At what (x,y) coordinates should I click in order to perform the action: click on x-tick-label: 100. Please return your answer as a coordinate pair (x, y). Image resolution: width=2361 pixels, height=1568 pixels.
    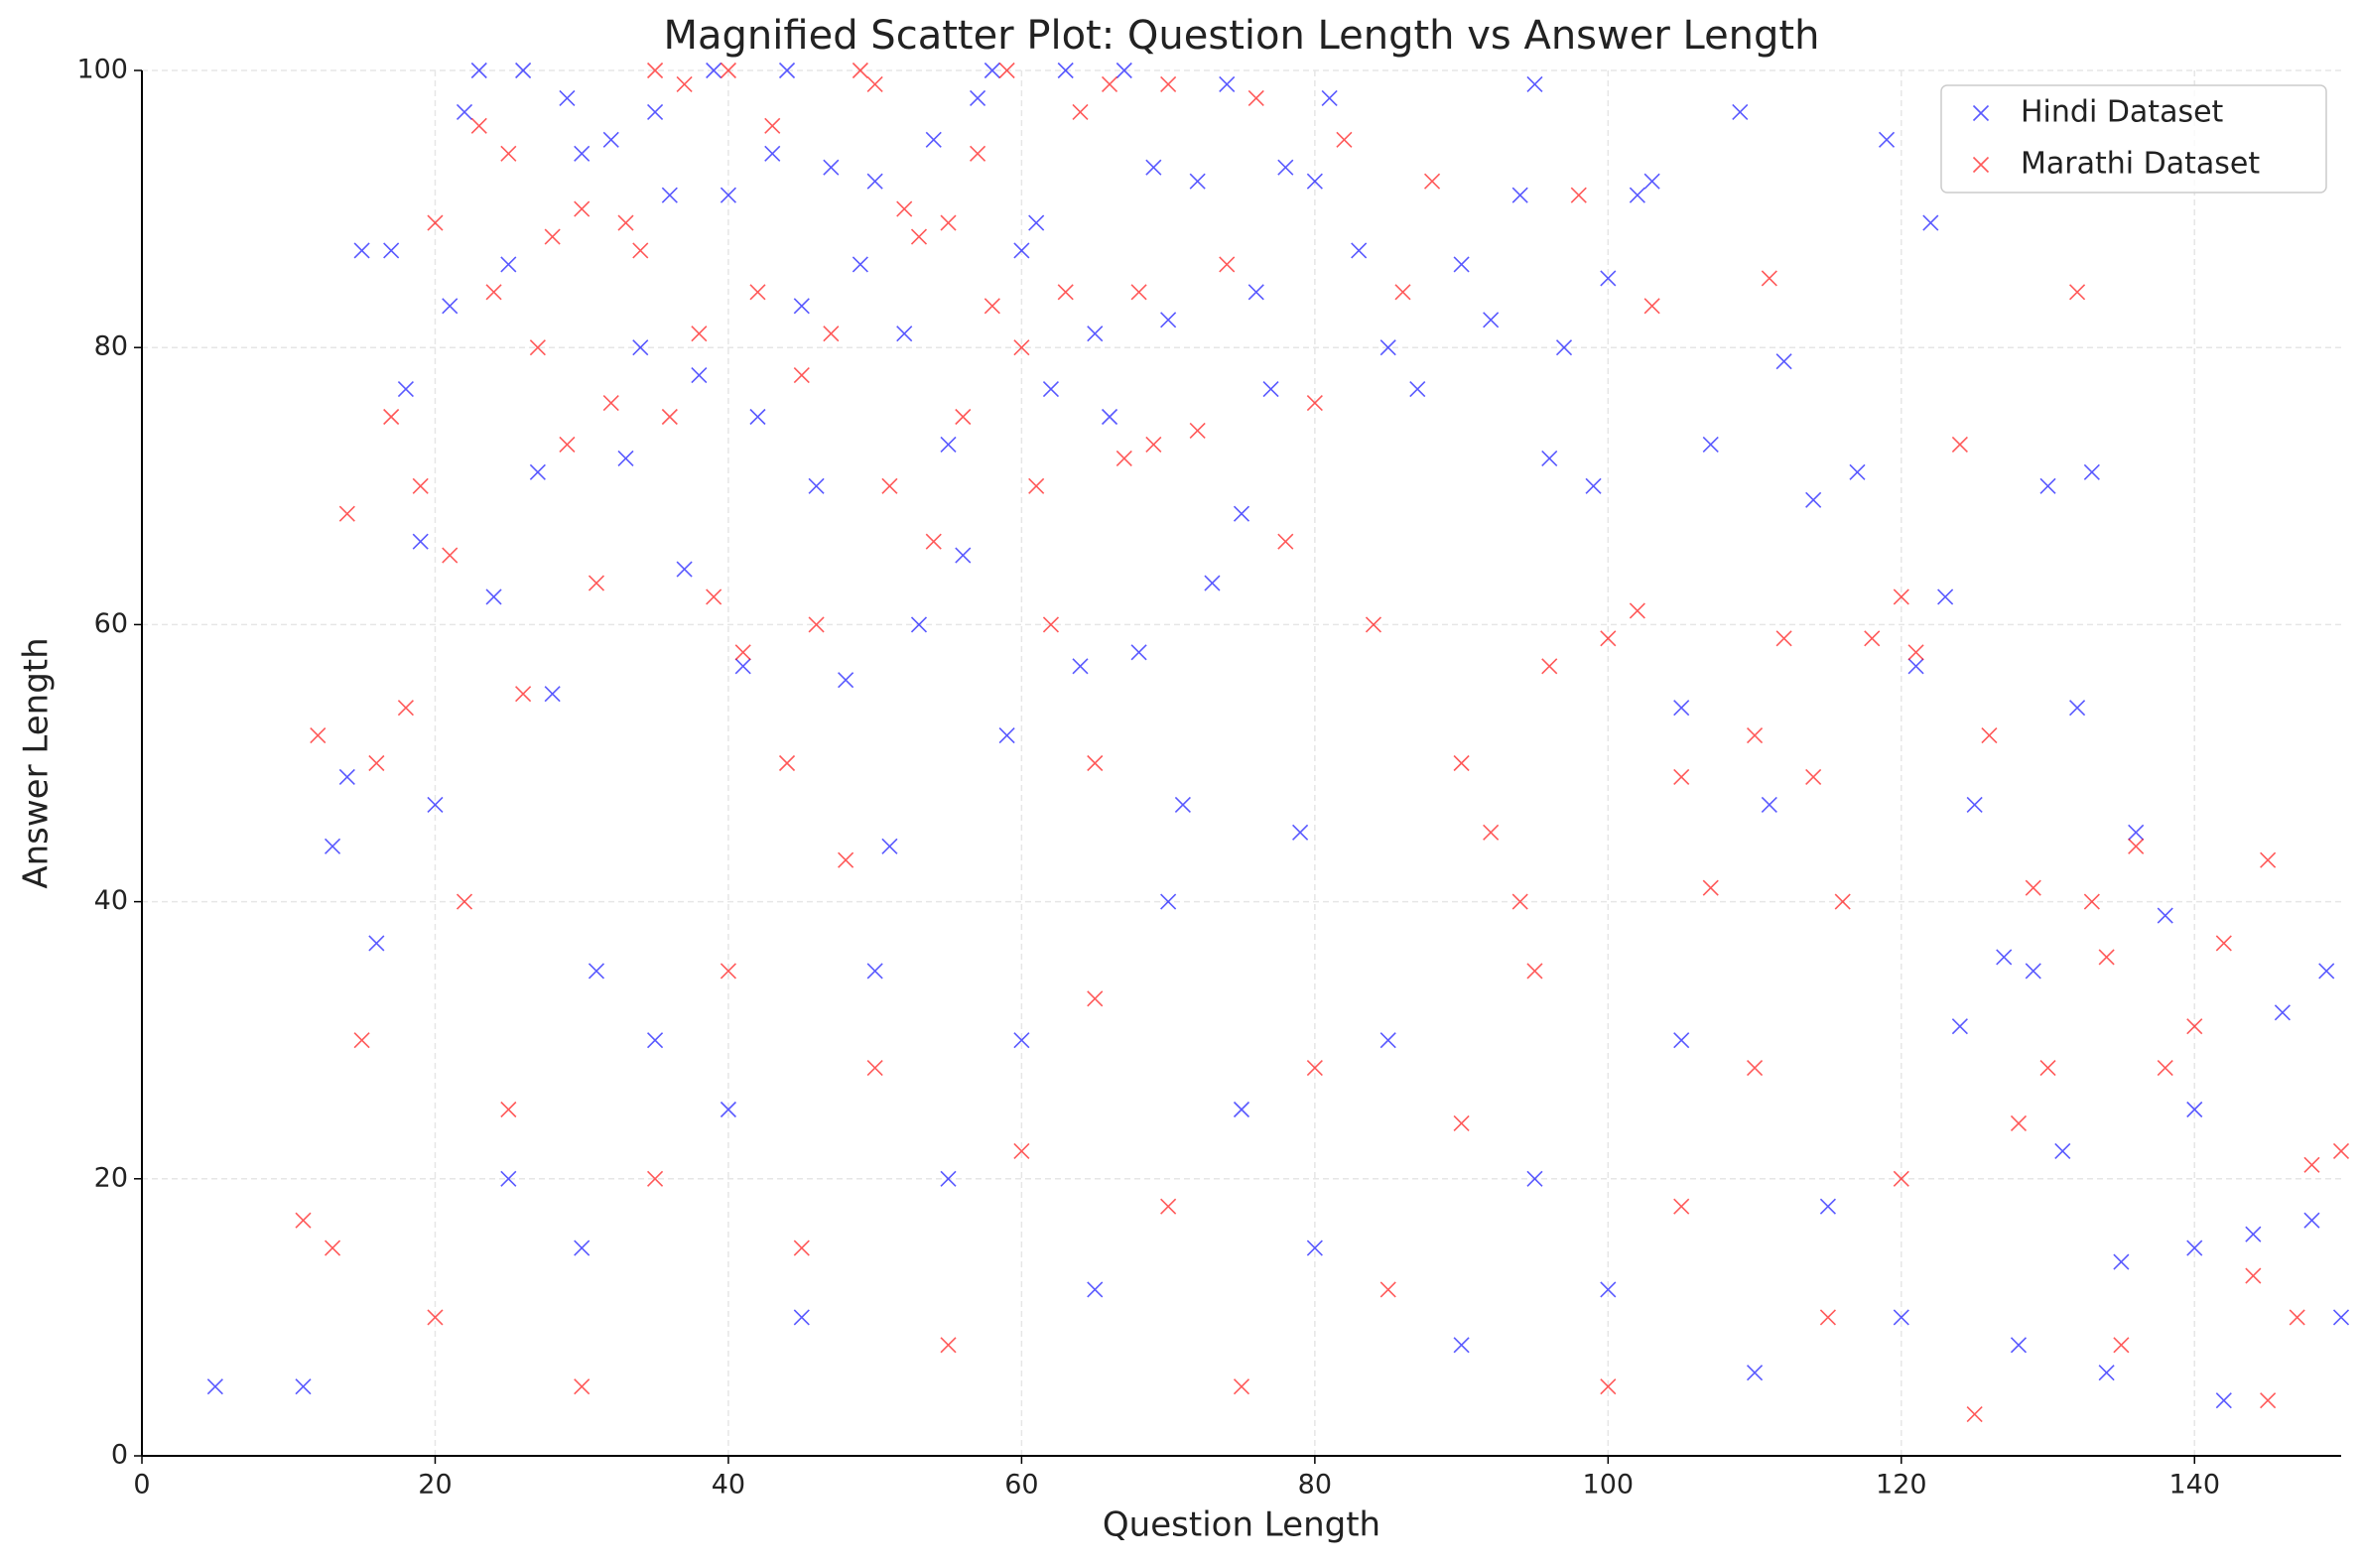
    Looking at the image, I should click on (1609, 1485).